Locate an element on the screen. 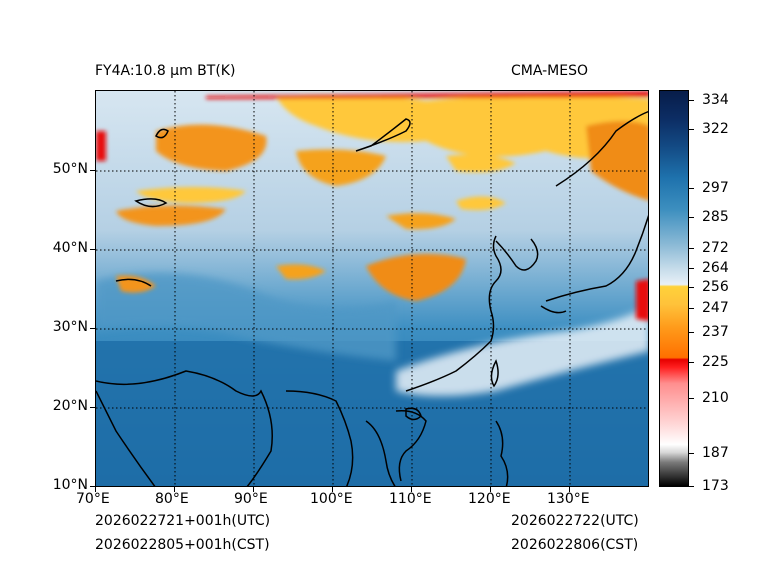 The height and width of the screenshot is (573, 764). colorbar-tick-label: 237 is located at coordinates (715, 332).